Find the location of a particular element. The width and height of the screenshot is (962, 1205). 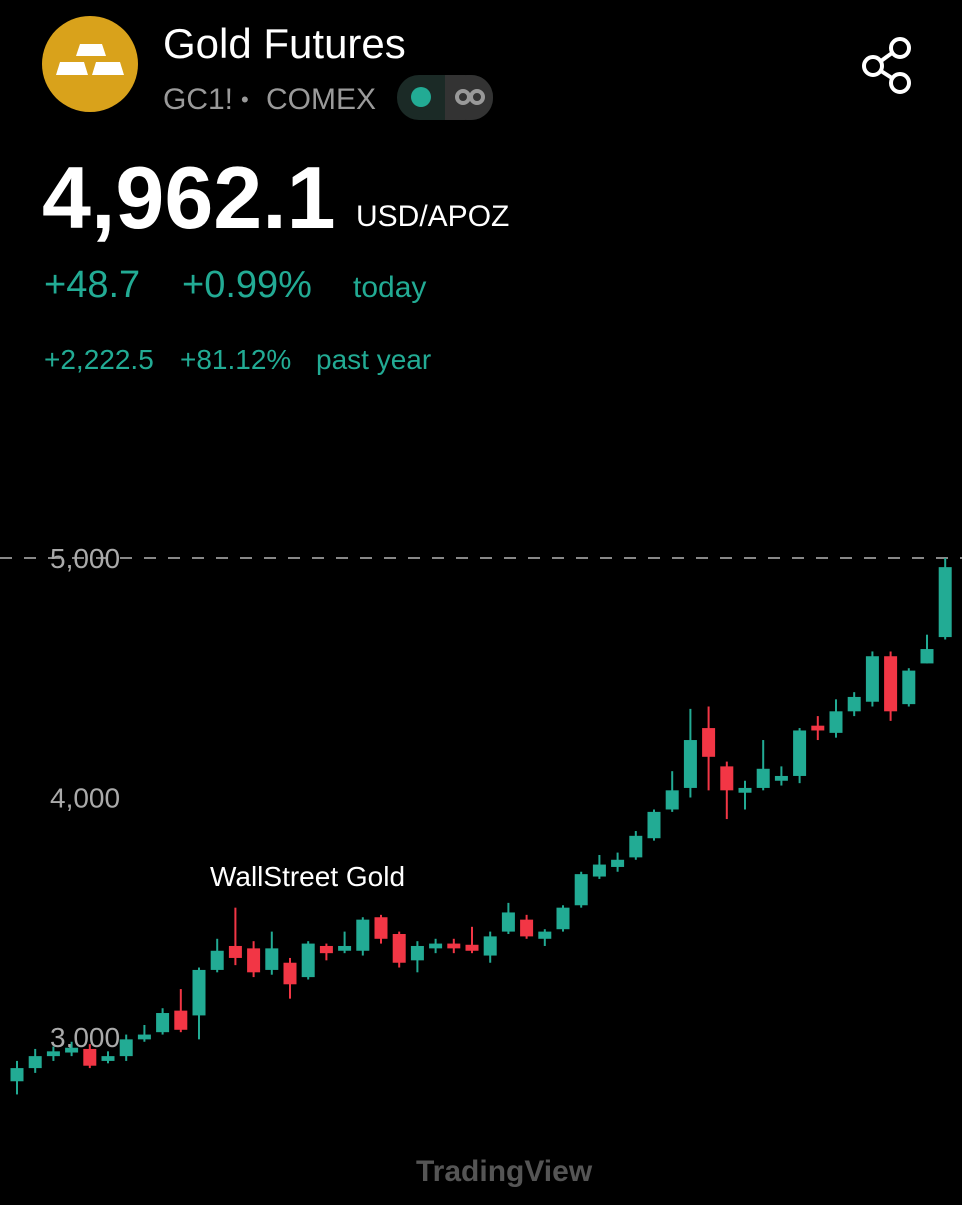

y-tick-label: 3,000 is located at coordinates (85, 1037).